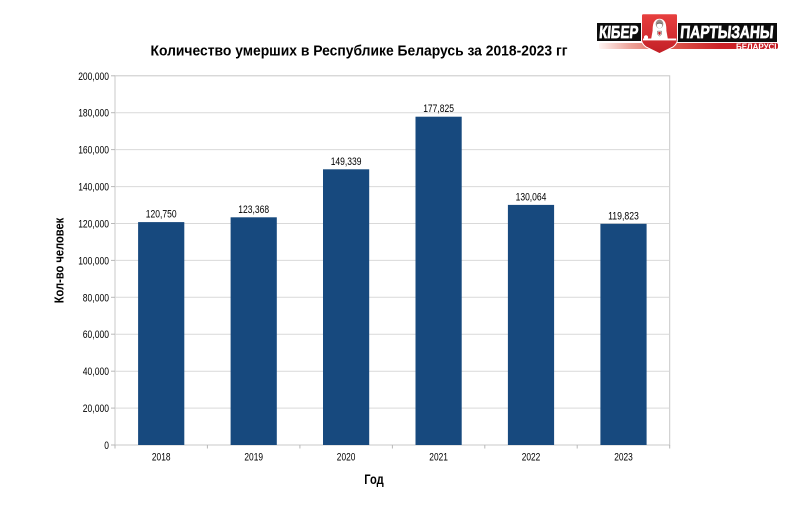 The height and width of the screenshot is (506, 800). Describe the element at coordinates (374, 479) in the screenshot. I see `svg-text: Год` at that location.